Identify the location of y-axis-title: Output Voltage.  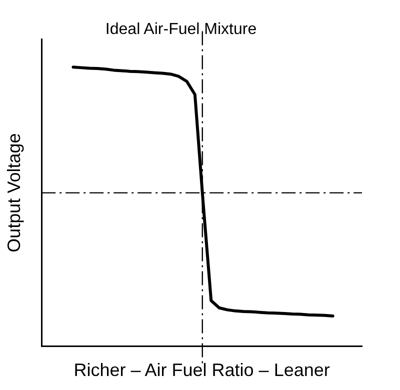
(14, 192).